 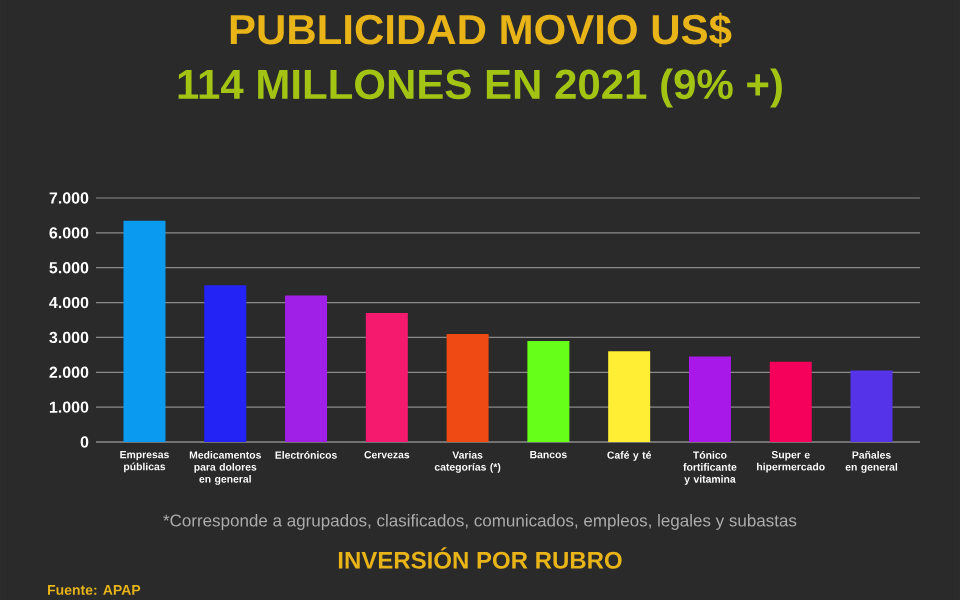 What do you see at coordinates (84, 442) in the screenshot?
I see `y-tick-label: 0` at bounding box center [84, 442].